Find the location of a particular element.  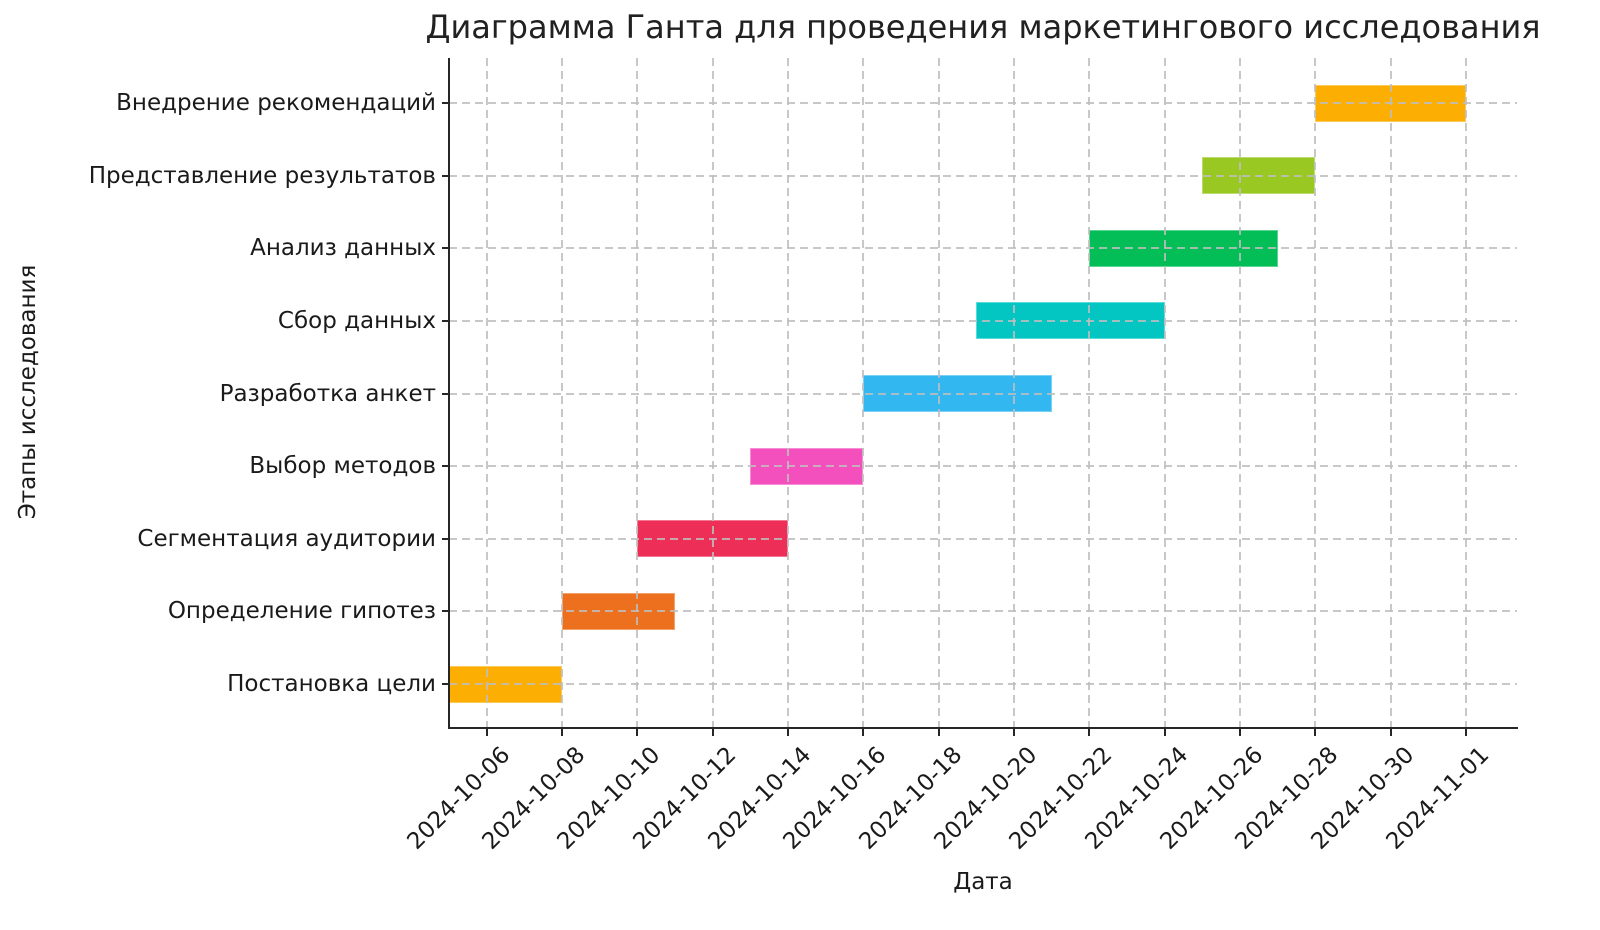

y-axis-category-label: Определение гипотез is located at coordinates (301, 611).